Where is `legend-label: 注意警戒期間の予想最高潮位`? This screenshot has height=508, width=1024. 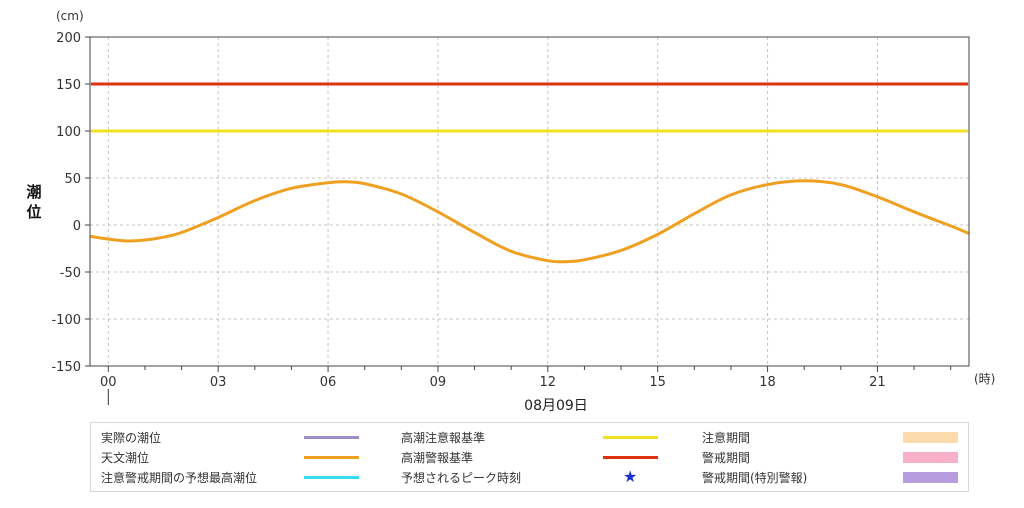
legend-label: 注意警戒期間の予想最高潮位 is located at coordinates (179, 478).